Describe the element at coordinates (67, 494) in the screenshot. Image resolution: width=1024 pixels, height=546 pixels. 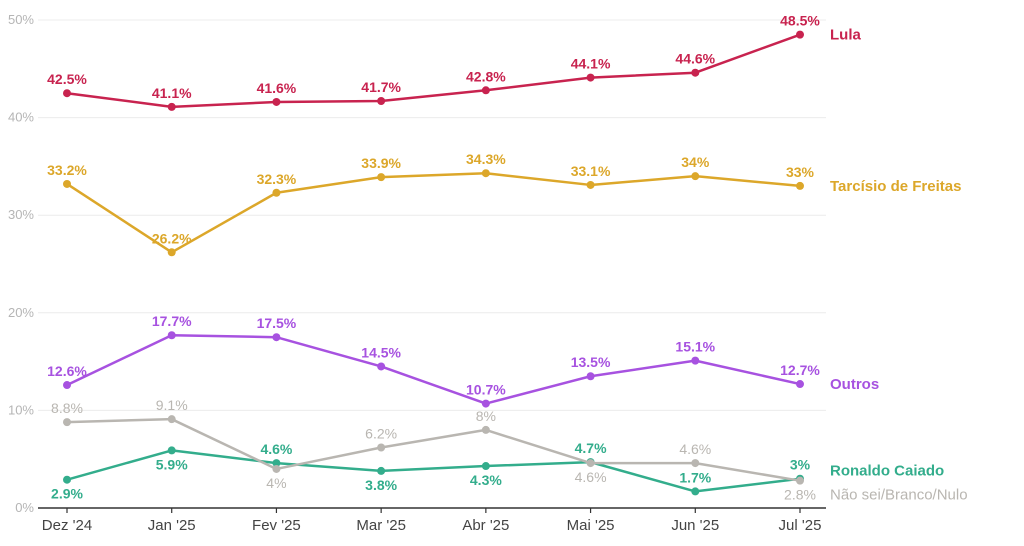
I see `data-label: 2.9%` at that location.